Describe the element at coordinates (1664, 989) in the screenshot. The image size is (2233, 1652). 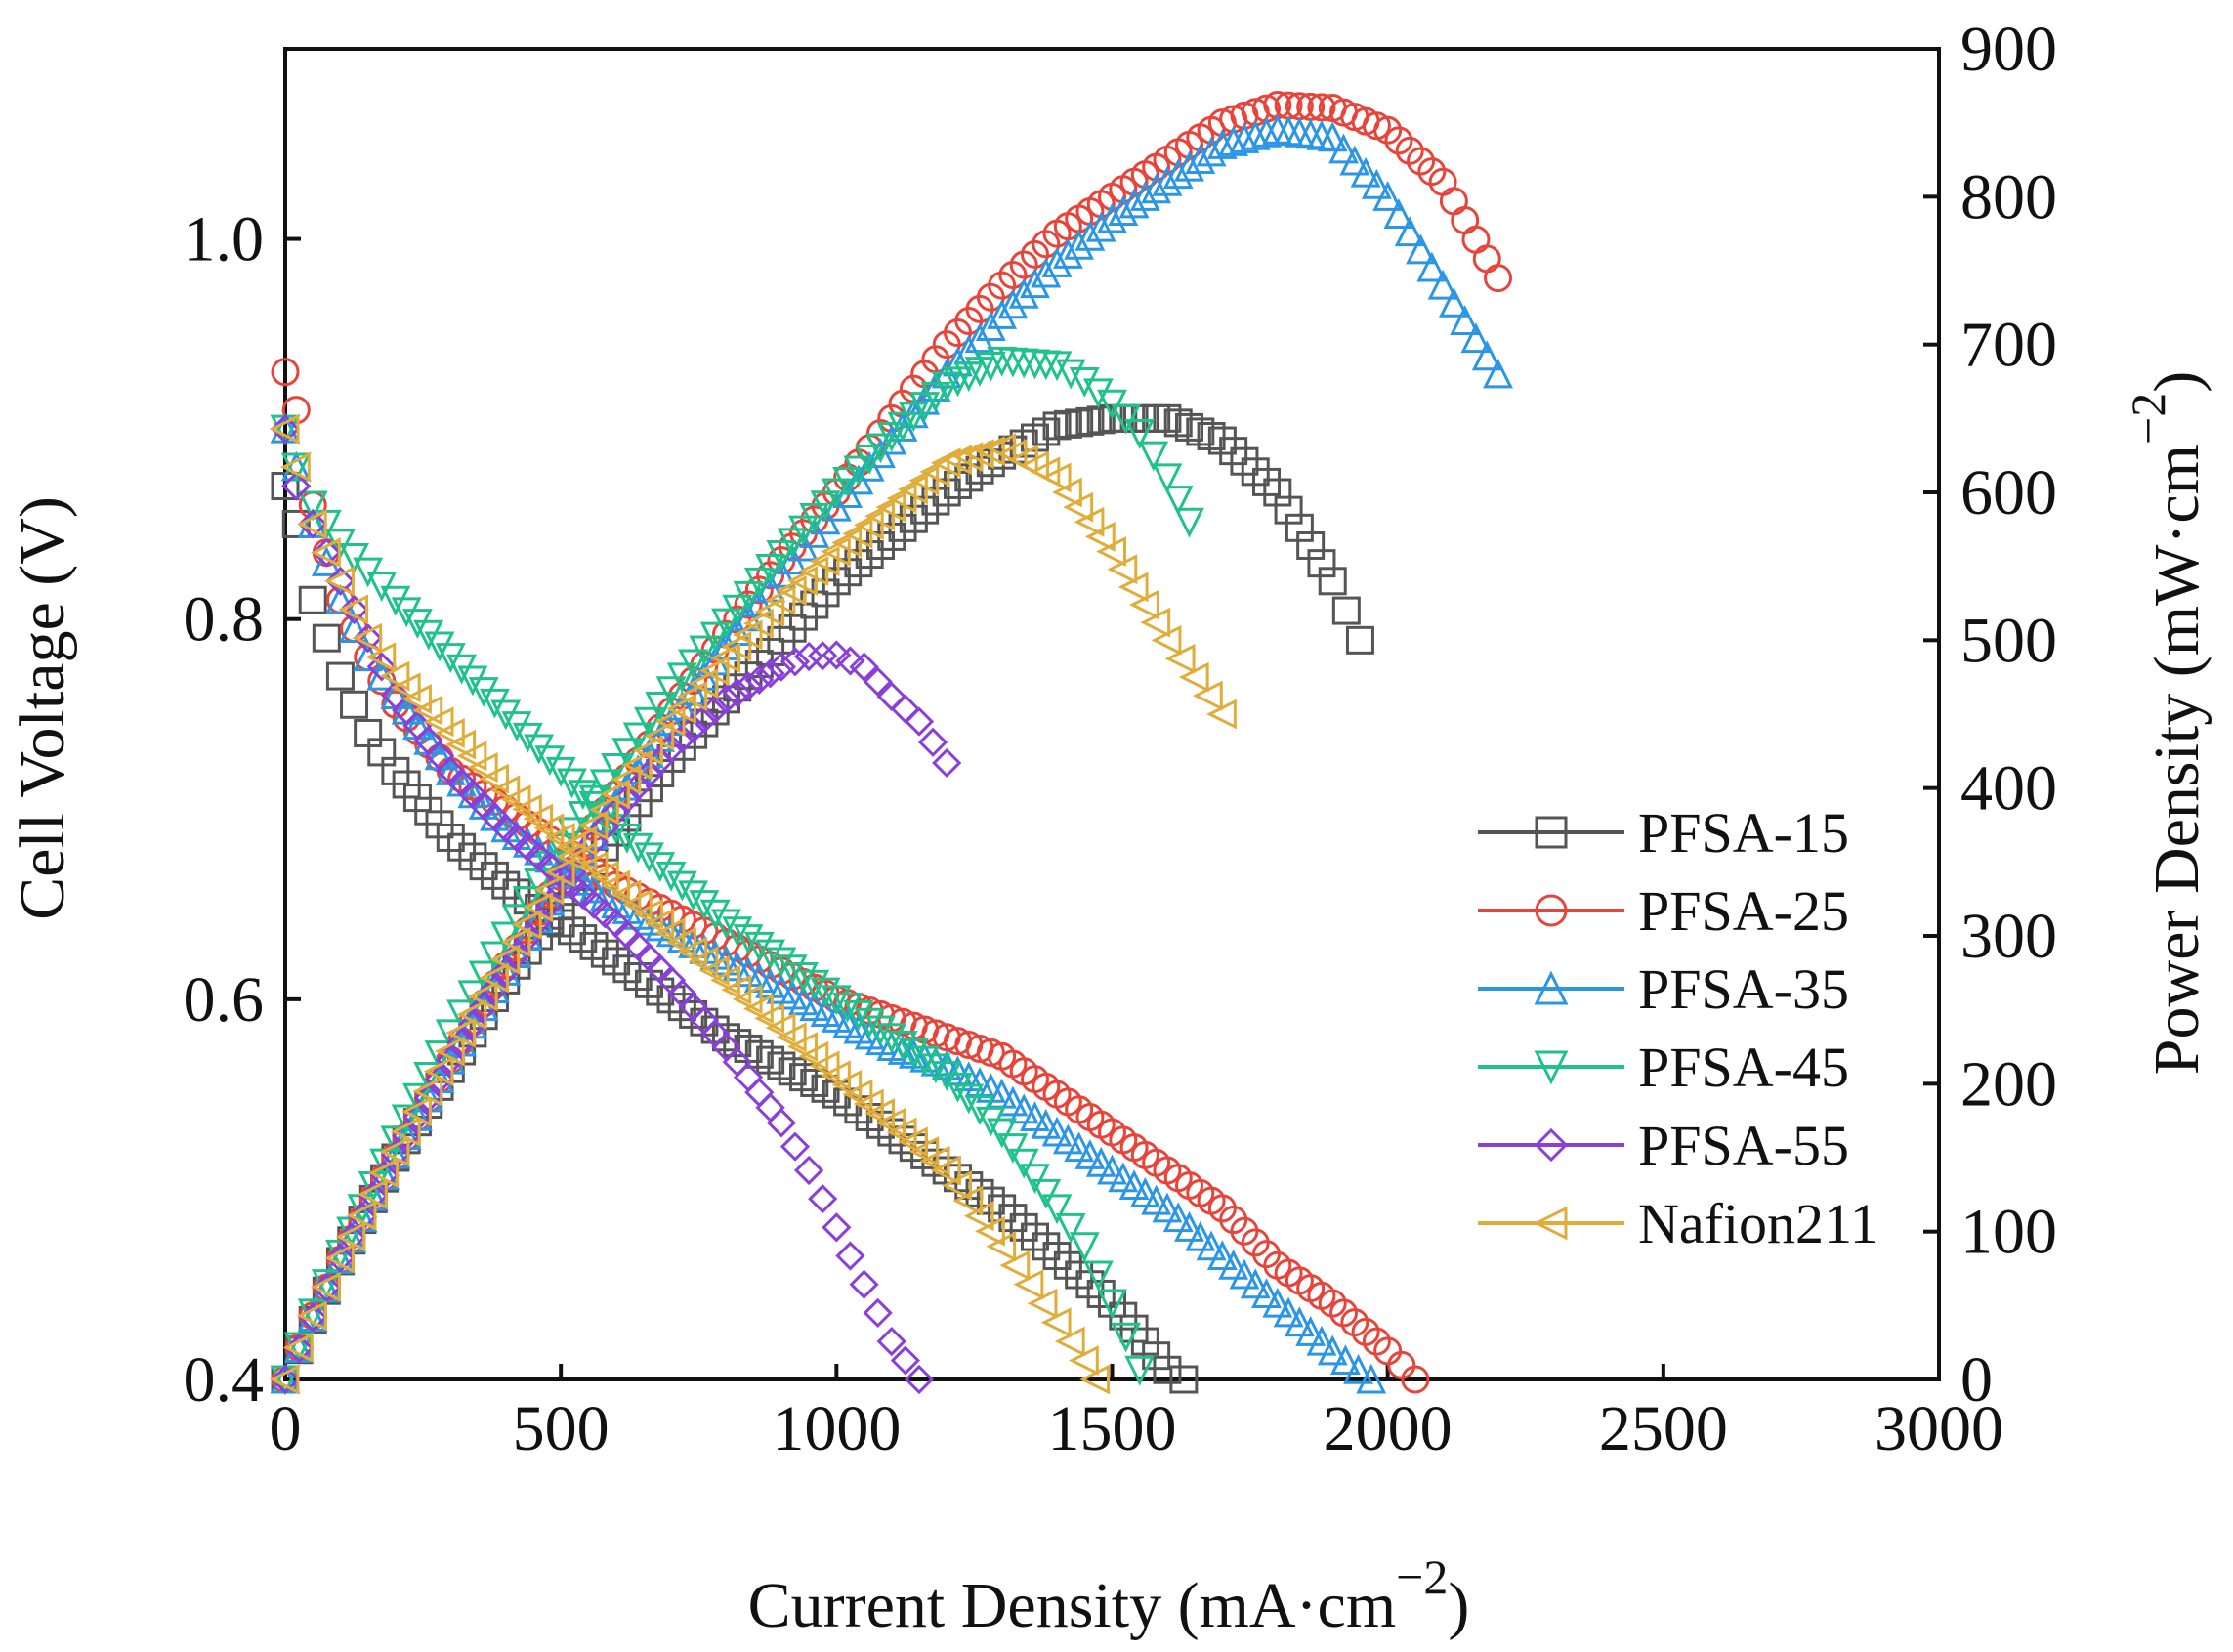
I see `legend-item: PFSA-35` at that location.